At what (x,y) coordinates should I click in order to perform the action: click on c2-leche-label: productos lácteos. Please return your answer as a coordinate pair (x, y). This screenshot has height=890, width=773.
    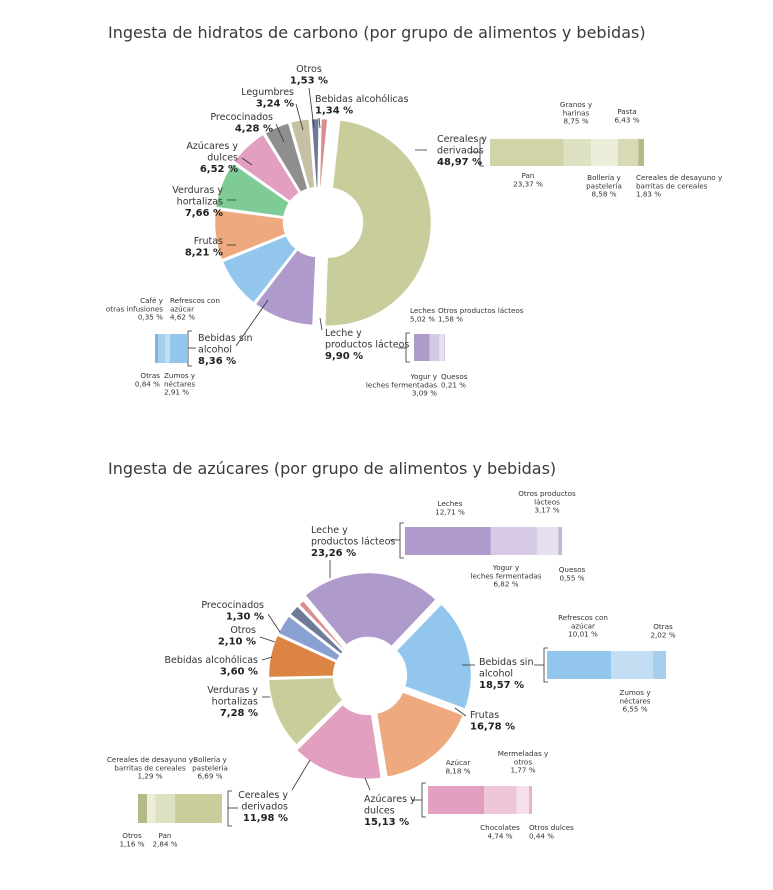
    Looking at the image, I should click on (353, 542).